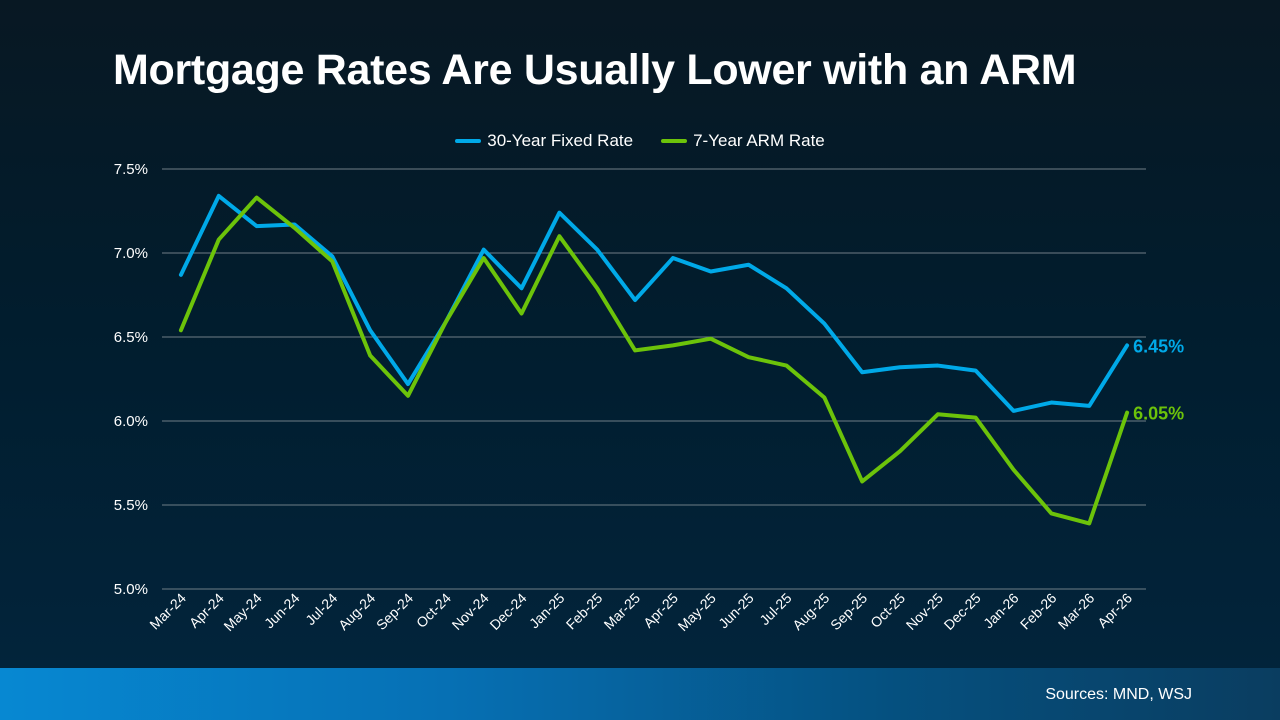  I want to click on x-tick-label: Dec-24, so click(507, 611).